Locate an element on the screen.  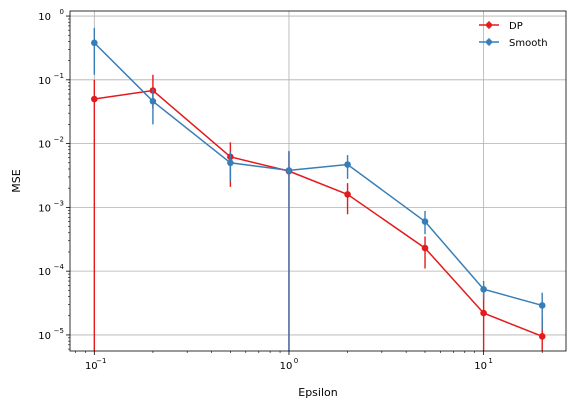
x-axis-ticks: 10−1 10 0 10 1 is located at coordinates (309, 361).